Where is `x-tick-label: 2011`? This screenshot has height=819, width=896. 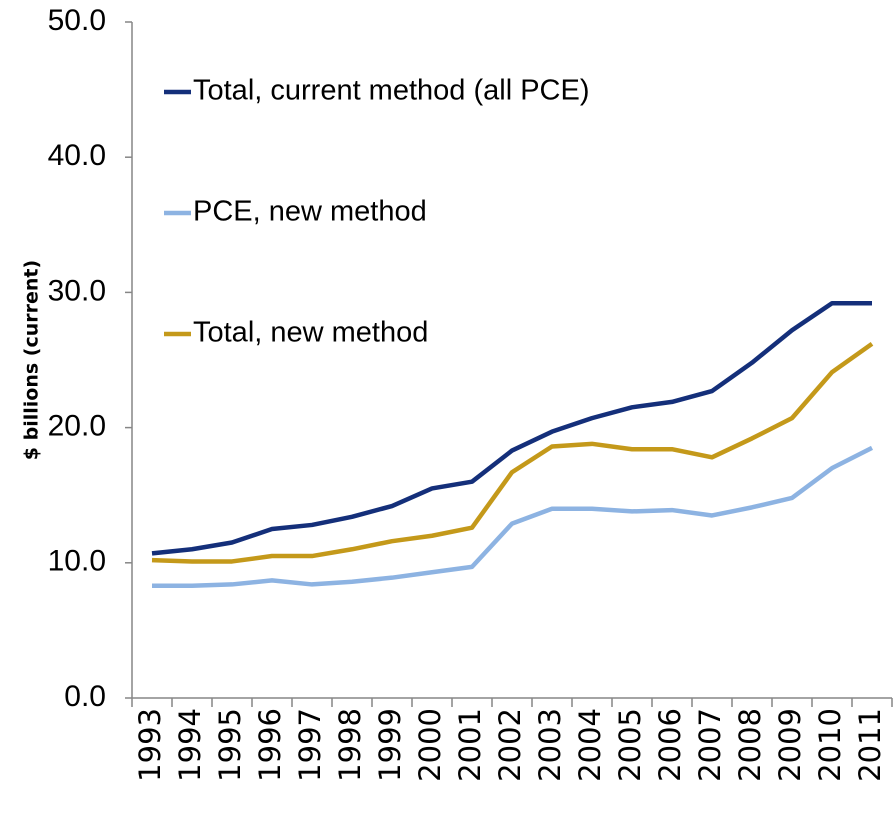
x-tick-label: 2011 is located at coordinates (870, 745).